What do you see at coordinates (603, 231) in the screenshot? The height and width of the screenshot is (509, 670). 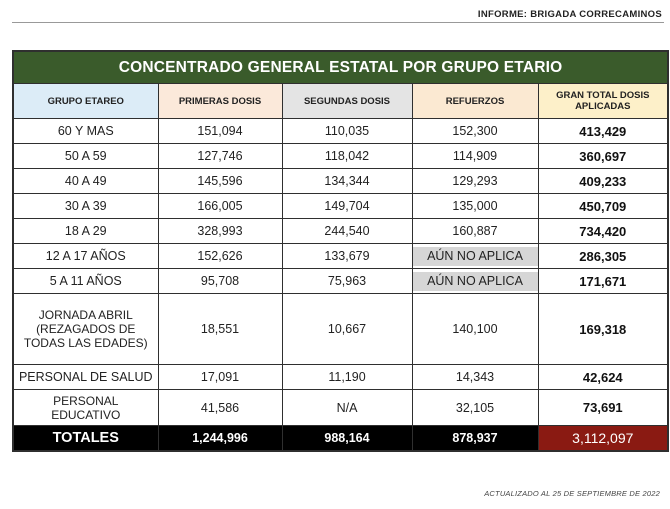 I see `row-grand-total: 734,420` at bounding box center [603, 231].